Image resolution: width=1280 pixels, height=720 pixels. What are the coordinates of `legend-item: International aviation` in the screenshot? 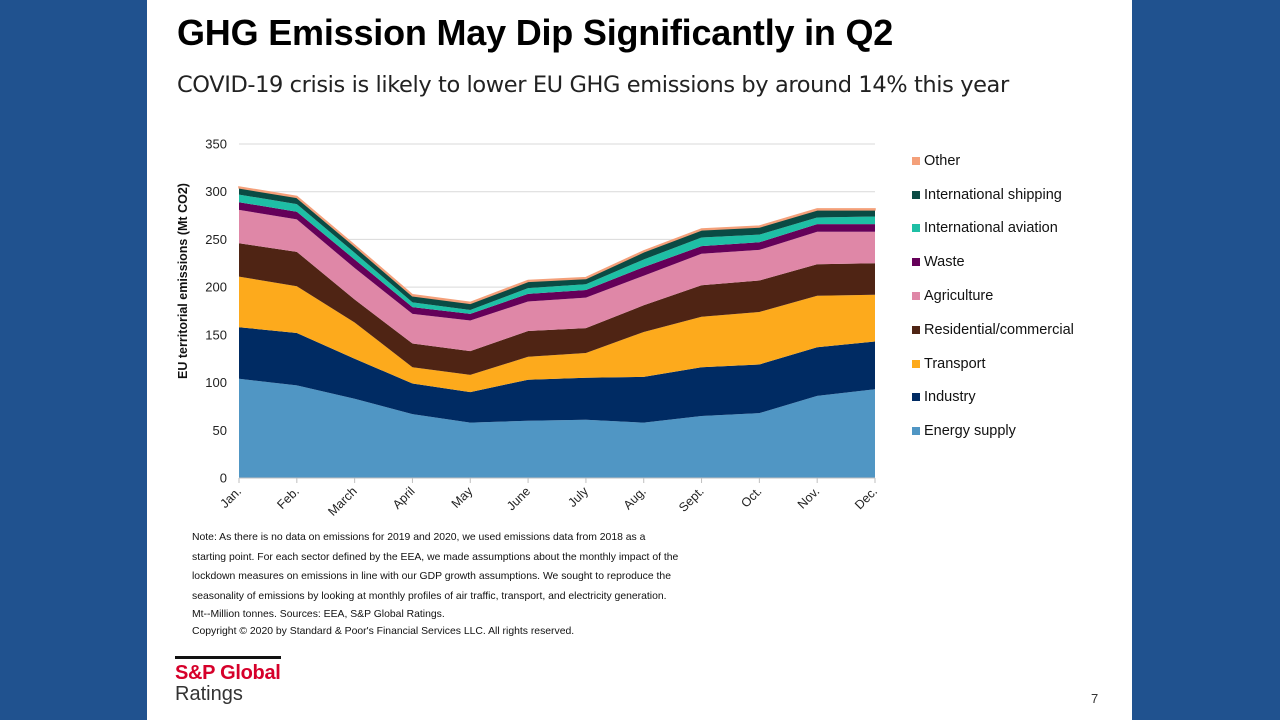 It's located at (993, 229).